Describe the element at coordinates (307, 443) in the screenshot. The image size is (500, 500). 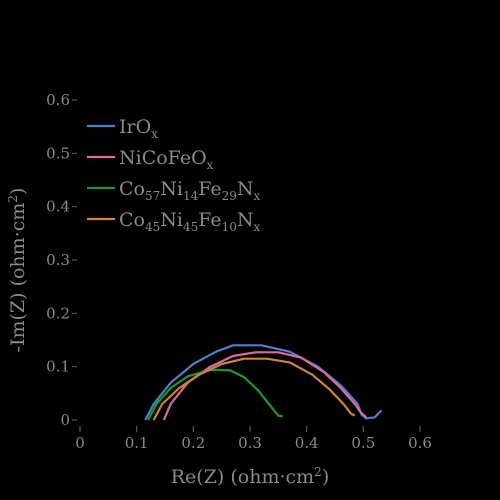
I see `x-tick-label: 0.4` at that location.